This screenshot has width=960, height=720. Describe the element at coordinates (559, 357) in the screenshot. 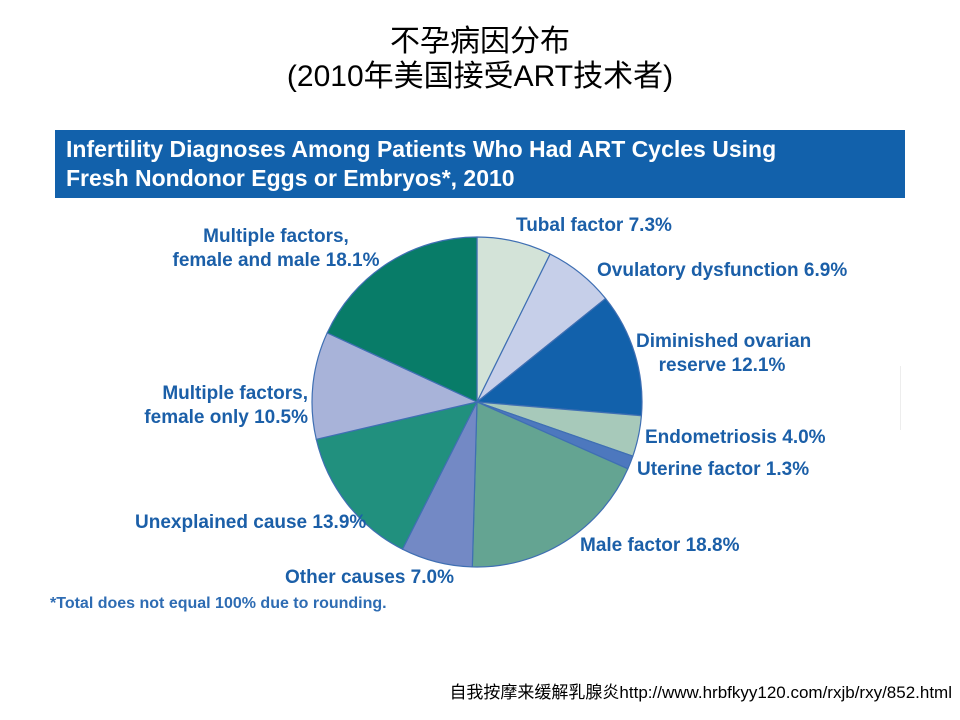

I see `pie-slice-diminished-ovarian-reserve` at that location.